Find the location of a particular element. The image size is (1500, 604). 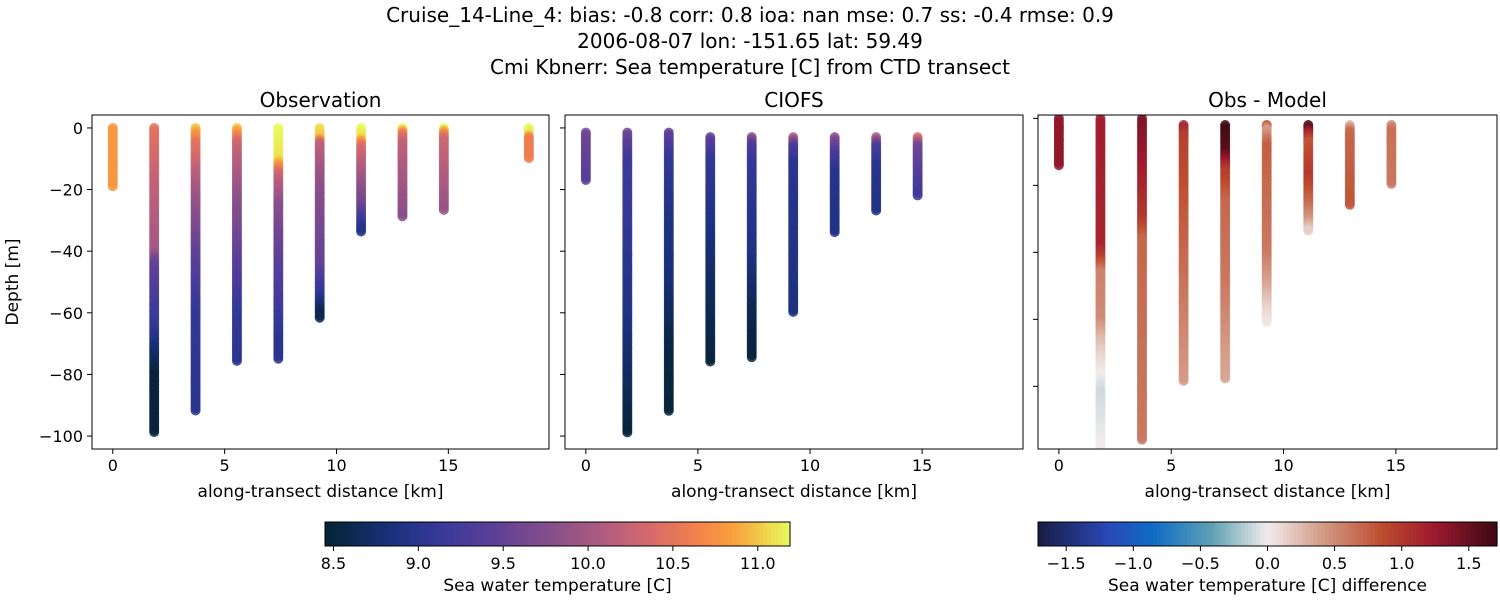

x-tick-label: 0 is located at coordinates (586, 465).